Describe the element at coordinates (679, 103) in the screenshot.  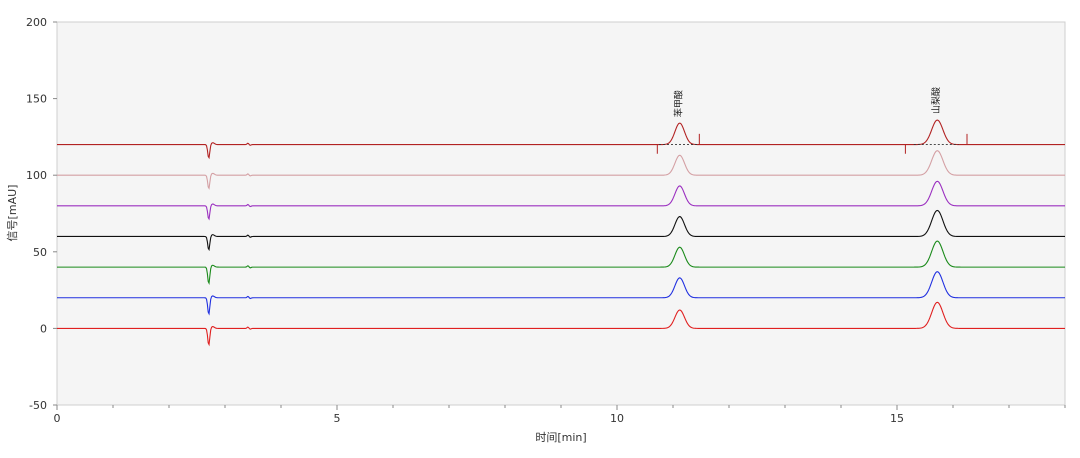
I see `peak-label: 苯甲酸` at that location.